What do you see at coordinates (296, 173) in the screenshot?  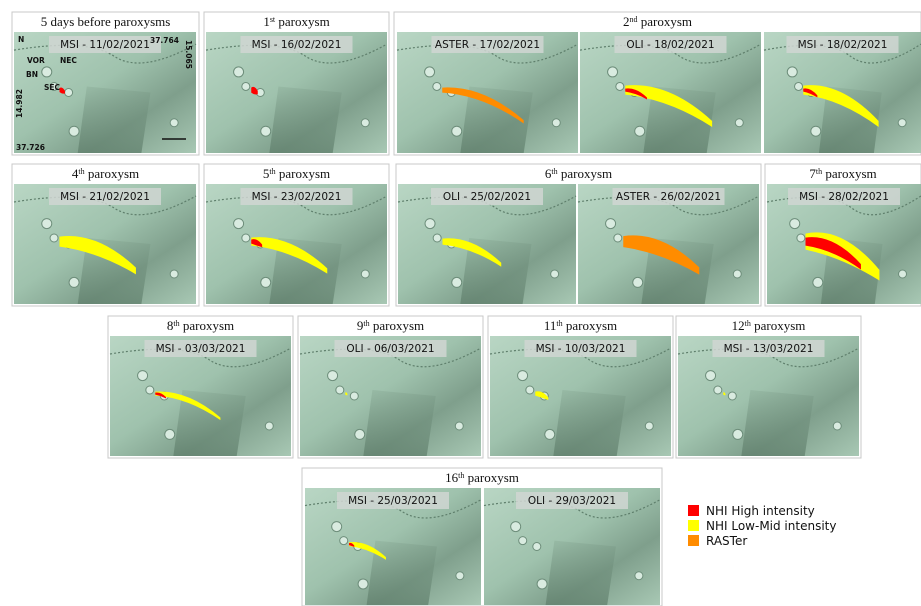 I see `panel-title: 5th paroxysm` at bounding box center [296, 173].